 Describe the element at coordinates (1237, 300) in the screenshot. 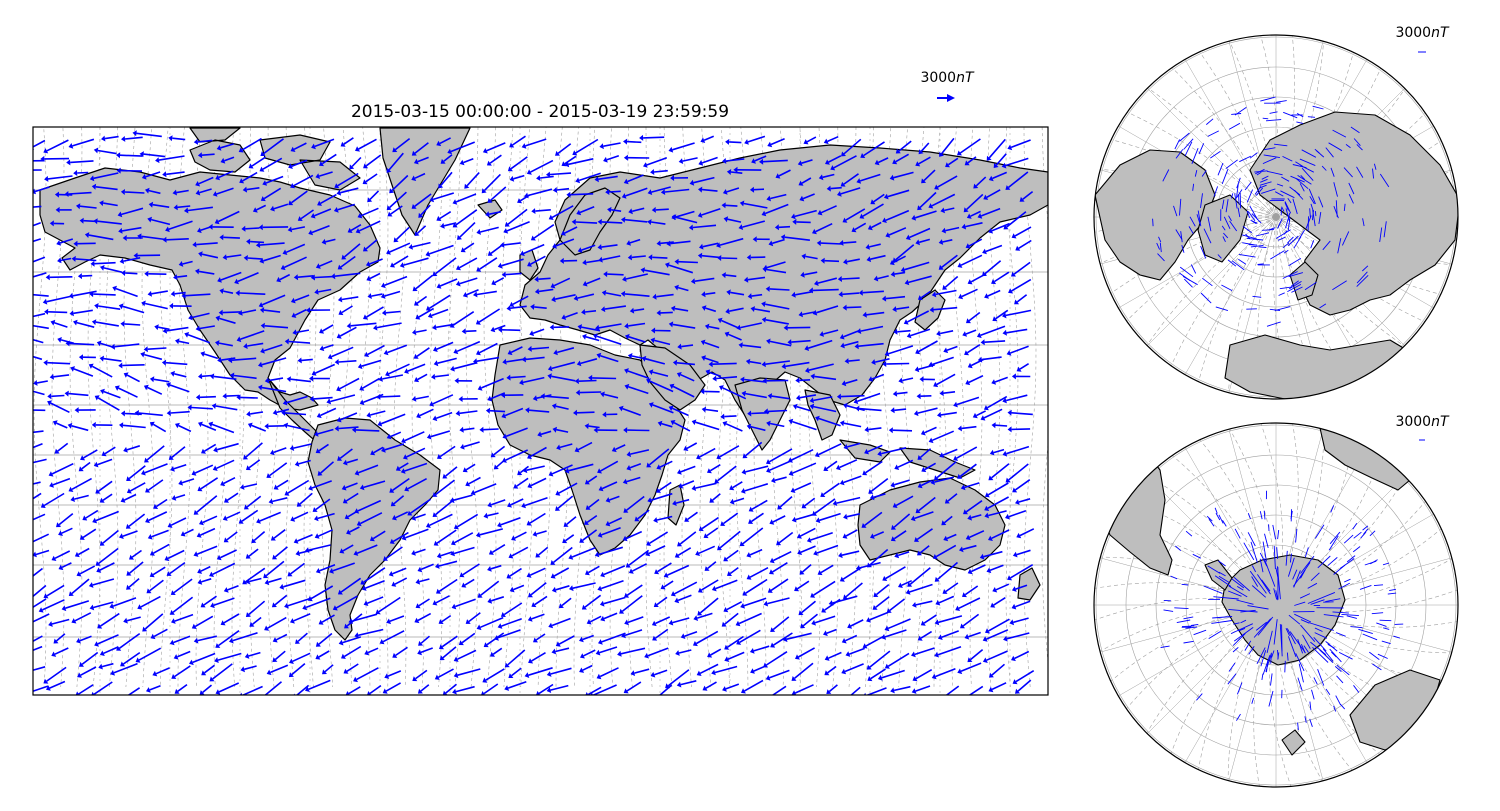

I see `magnetic-meridian` at that location.